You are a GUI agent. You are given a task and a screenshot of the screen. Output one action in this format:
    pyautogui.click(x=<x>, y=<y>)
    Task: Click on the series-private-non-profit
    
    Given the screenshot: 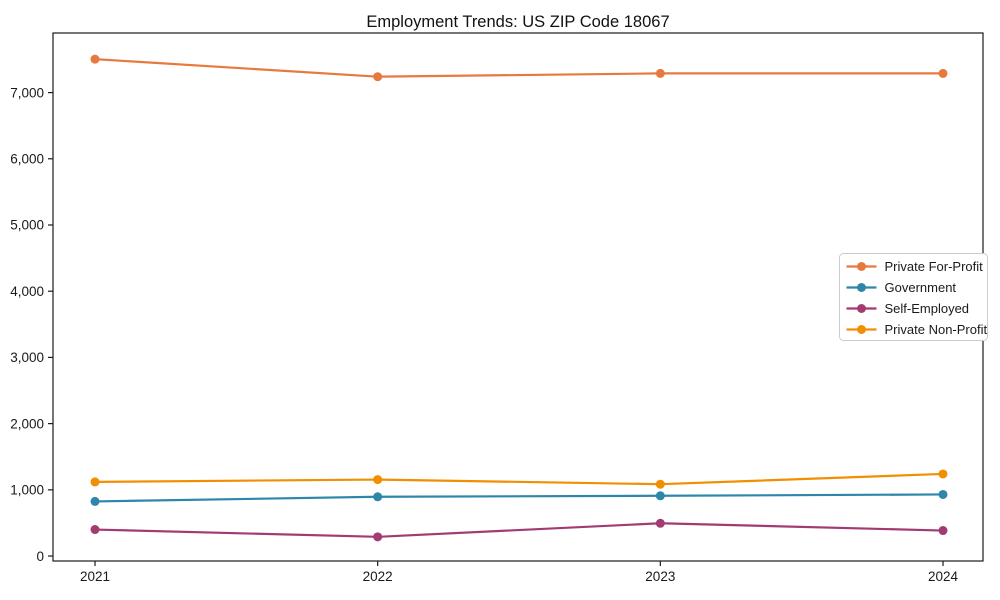 What is the action you would take?
    pyautogui.click(x=519, y=479)
    